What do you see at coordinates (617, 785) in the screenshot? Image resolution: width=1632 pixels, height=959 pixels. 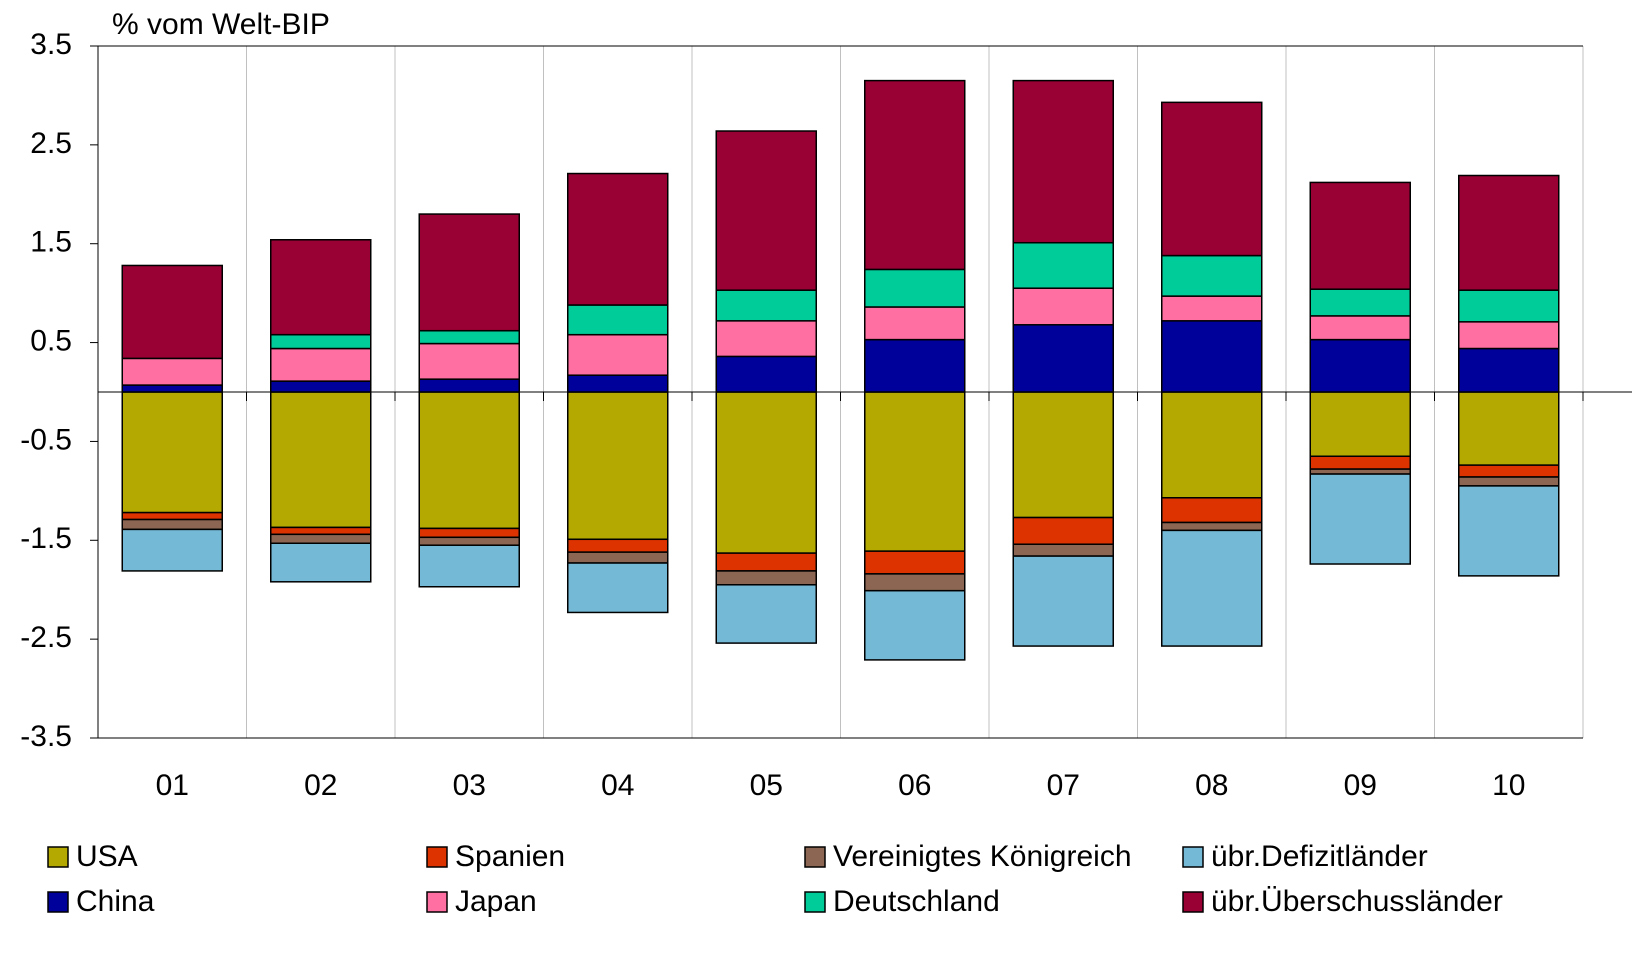 I see `x-tick-label: 04` at bounding box center [617, 785].